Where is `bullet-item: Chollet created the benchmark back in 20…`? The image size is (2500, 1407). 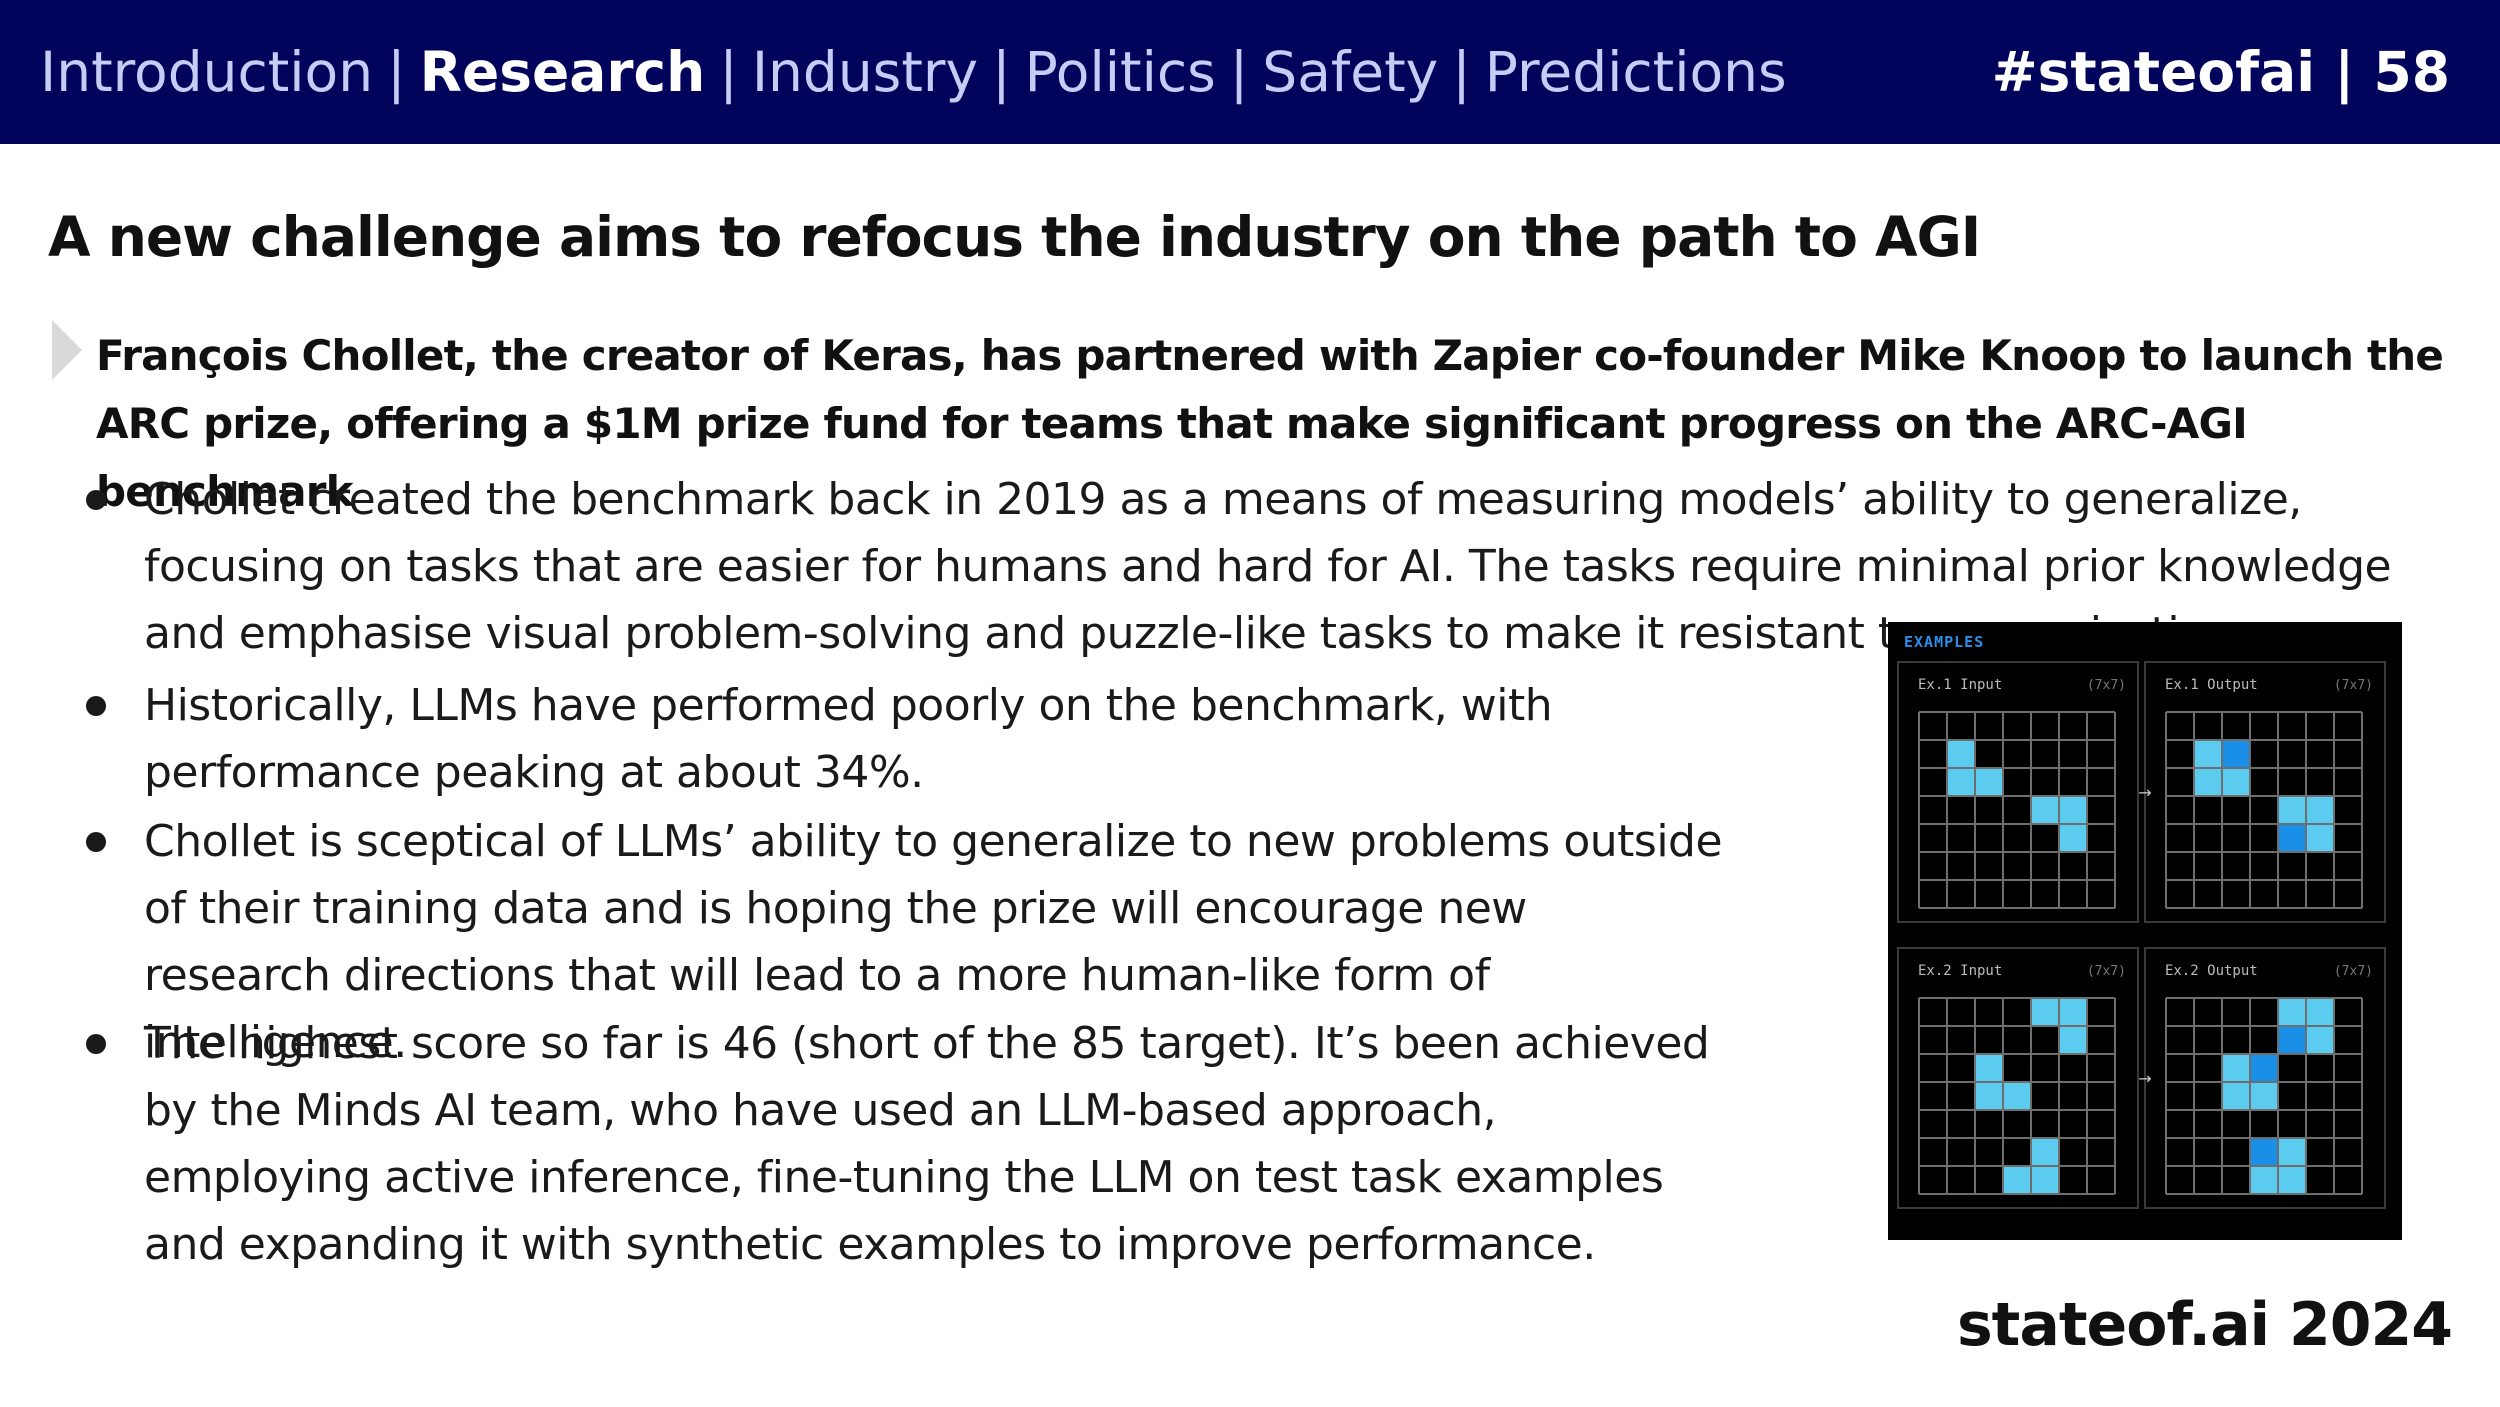 bullet-item: Chollet created the benchmark back in 20… is located at coordinates (1280, 566).